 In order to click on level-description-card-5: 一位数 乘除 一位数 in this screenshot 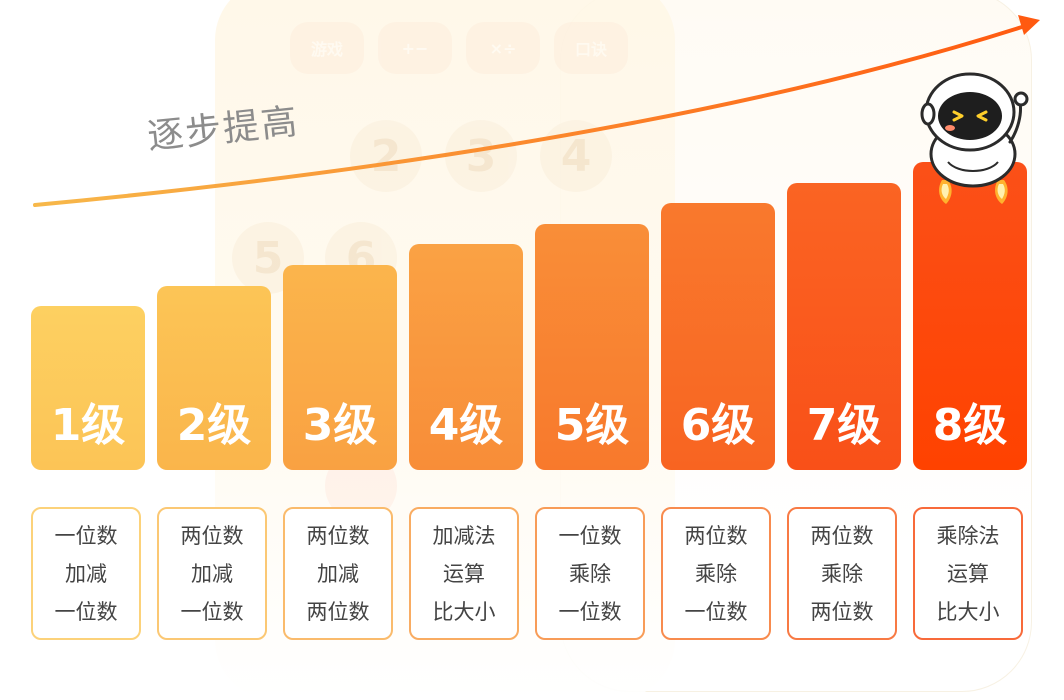, I will do `click(590, 573)`.